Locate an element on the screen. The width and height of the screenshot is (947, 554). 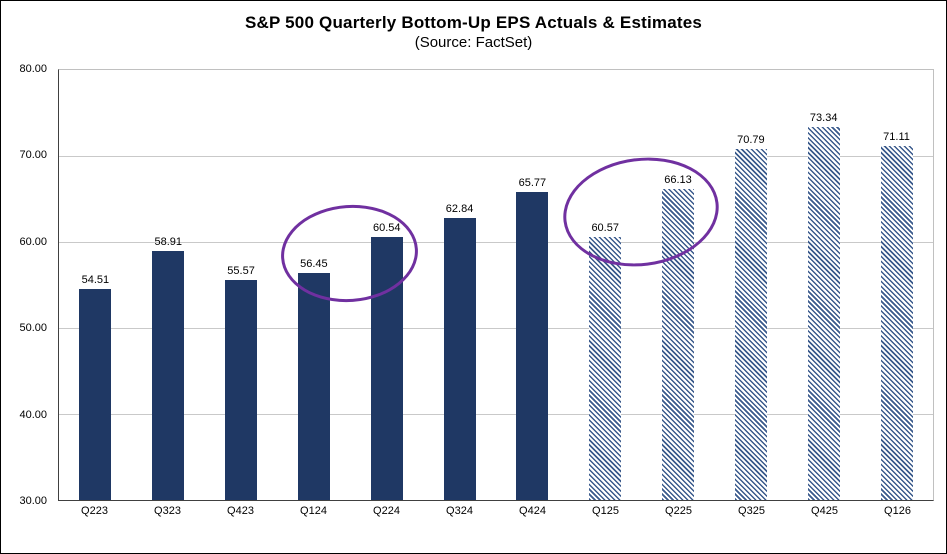
bar-value-label-q324: 62.84 is located at coordinates (459, 208).